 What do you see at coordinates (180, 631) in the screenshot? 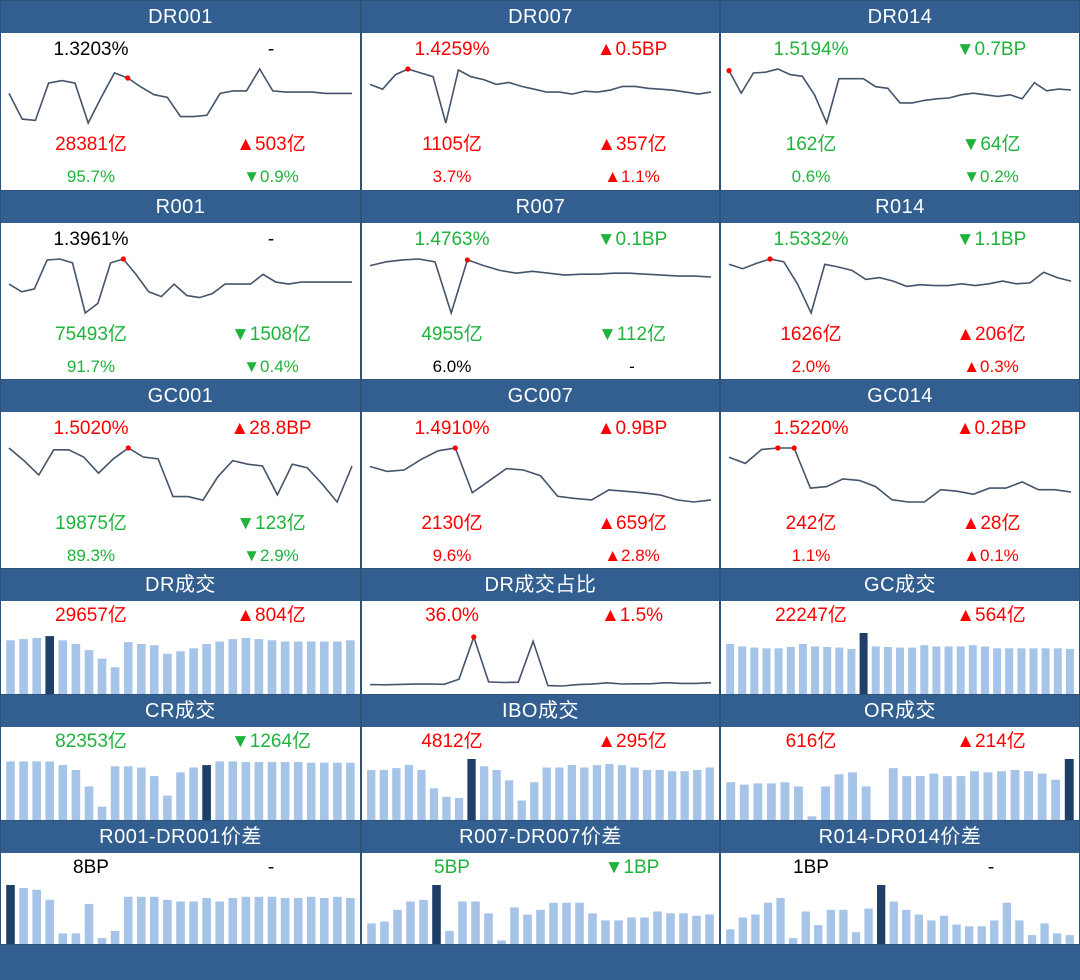
I see `panel-dr-9: DR成交 29657亿 ▲804亿` at bounding box center [180, 631].